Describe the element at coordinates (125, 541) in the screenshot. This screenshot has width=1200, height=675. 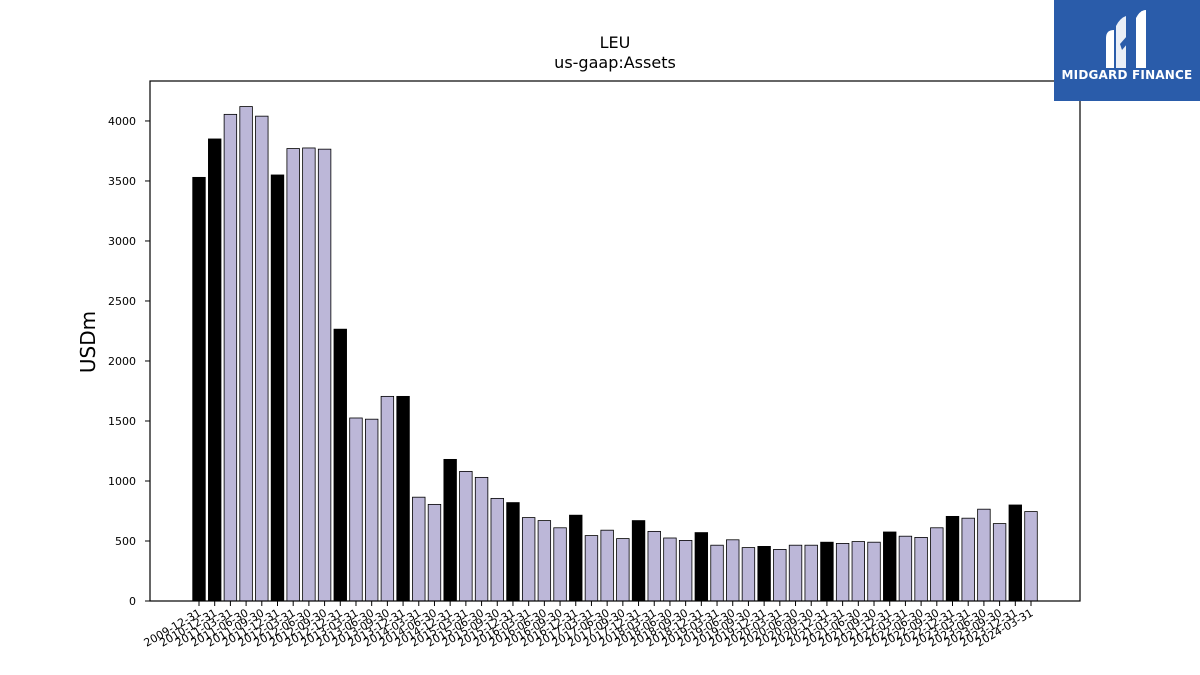
I see `y-tick-label: 500` at that location.